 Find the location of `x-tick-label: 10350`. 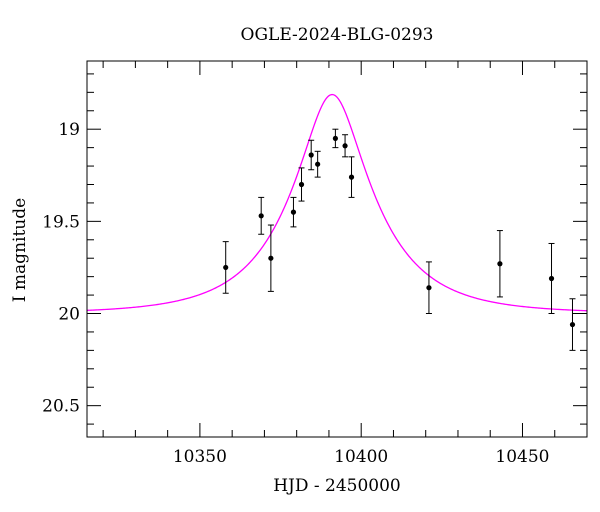

x-tick-label: 10350 is located at coordinates (200, 457).